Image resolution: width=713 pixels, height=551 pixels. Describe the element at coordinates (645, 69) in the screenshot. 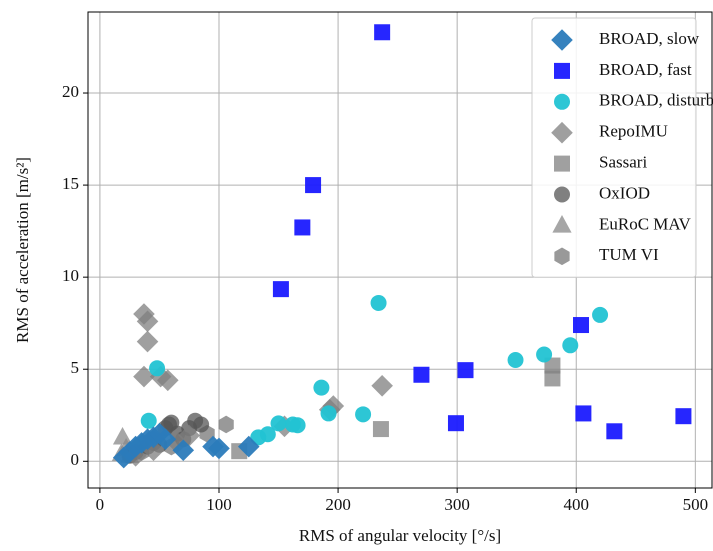

I see `legend-label: BROAD, fast` at that location.